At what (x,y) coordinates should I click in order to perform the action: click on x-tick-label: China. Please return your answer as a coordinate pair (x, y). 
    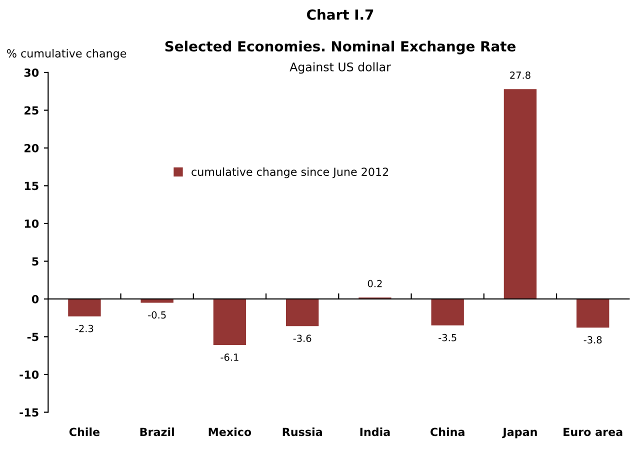
    Looking at the image, I should click on (447, 432).